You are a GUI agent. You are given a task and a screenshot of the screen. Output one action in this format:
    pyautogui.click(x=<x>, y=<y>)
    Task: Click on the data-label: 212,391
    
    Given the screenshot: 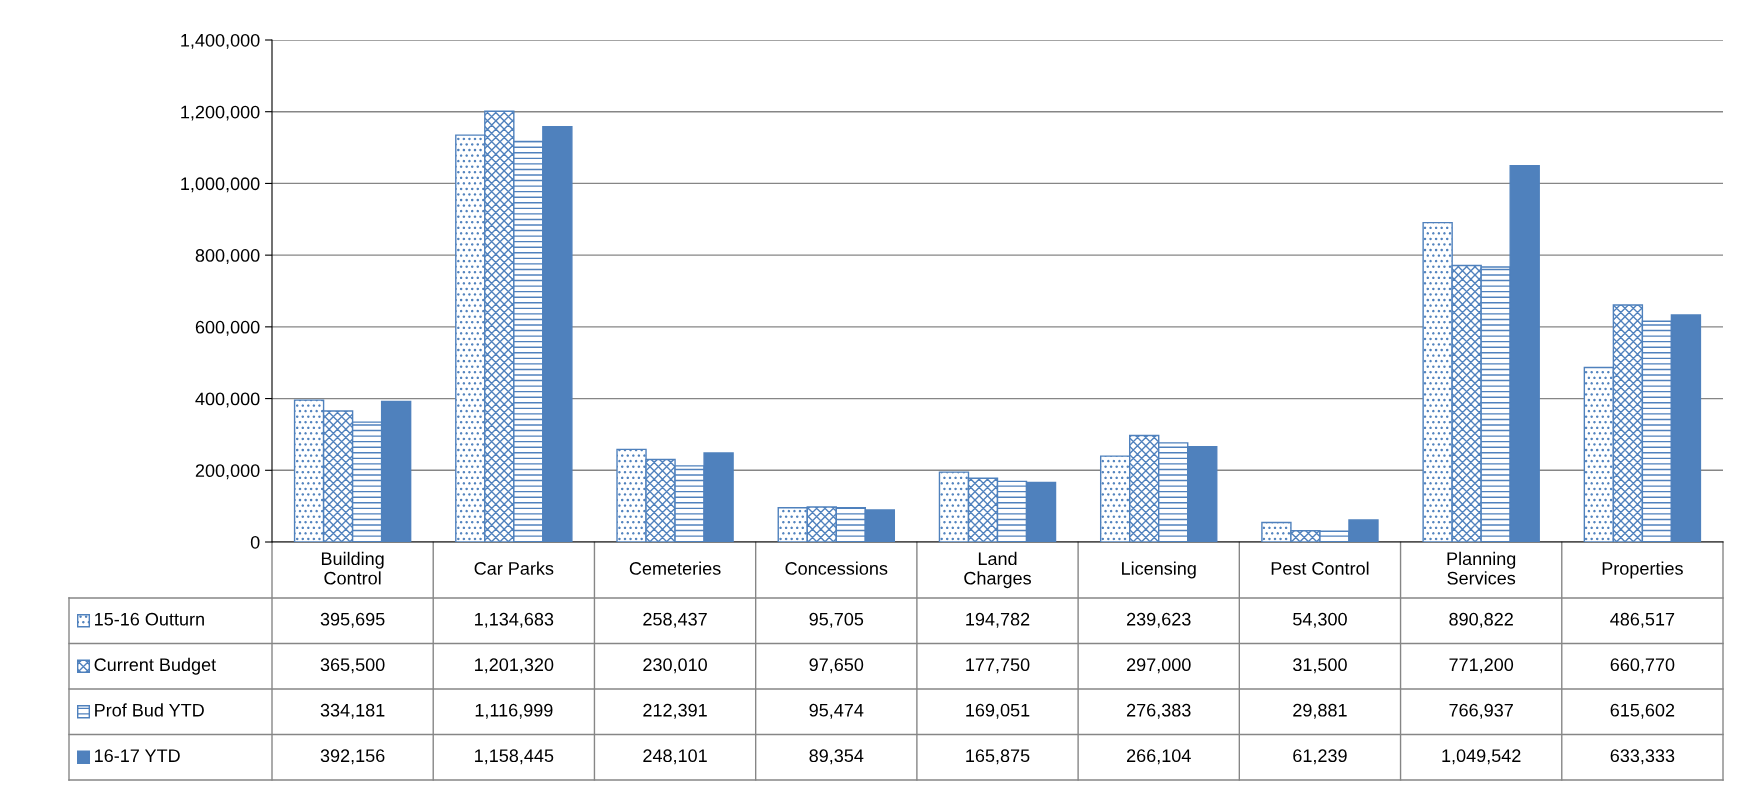 What is the action you would take?
    pyautogui.click(x=675, y=711)
    